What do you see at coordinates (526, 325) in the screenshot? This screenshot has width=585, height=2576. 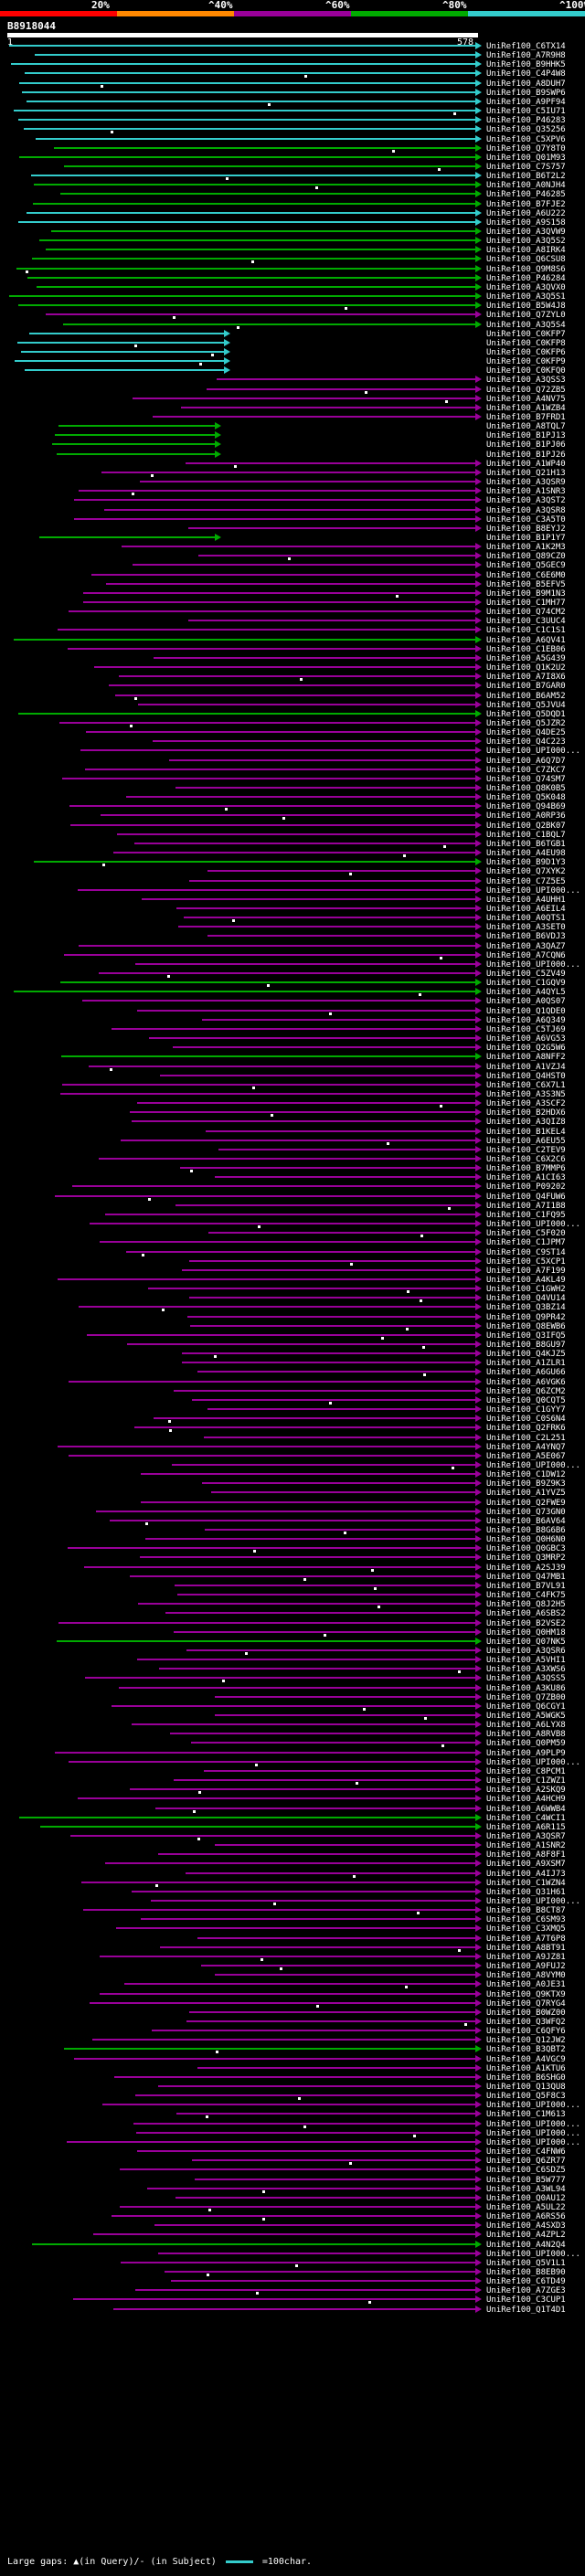 I see `hit-label: UniRef100_A3Q5S4` at bounding box center [526, 325].